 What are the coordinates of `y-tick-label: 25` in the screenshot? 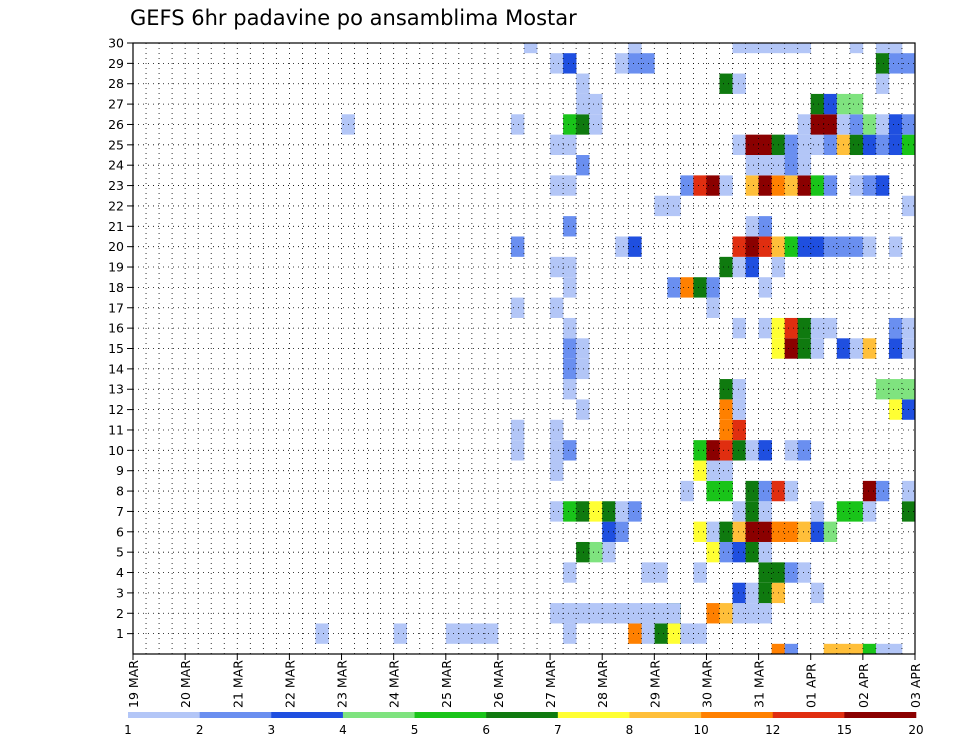 It's located at (116, 144).